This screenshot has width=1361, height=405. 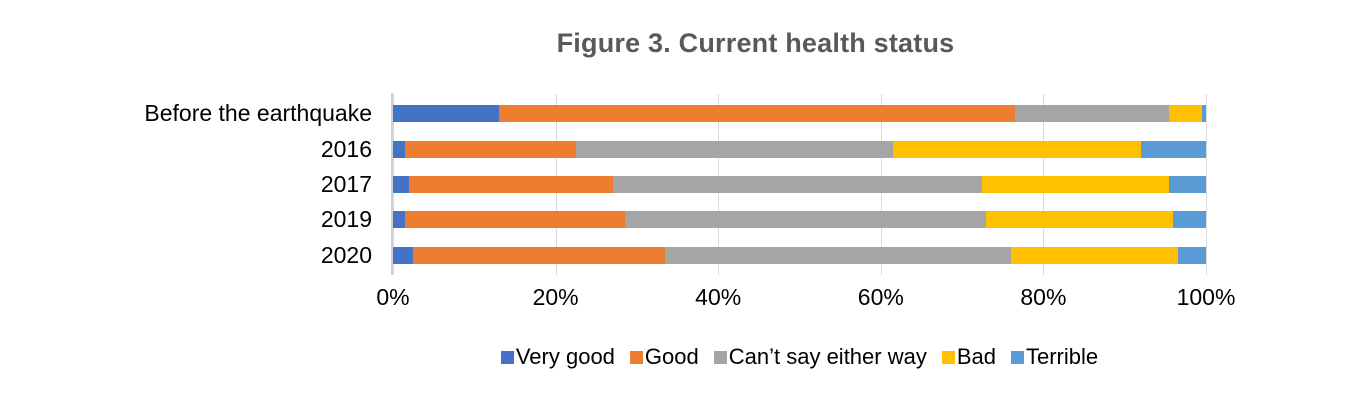 What do you see at coordinates (258, 113) in the screenshot?
I see `category-label: Before the earthquake` at bounding box center [258, 113].